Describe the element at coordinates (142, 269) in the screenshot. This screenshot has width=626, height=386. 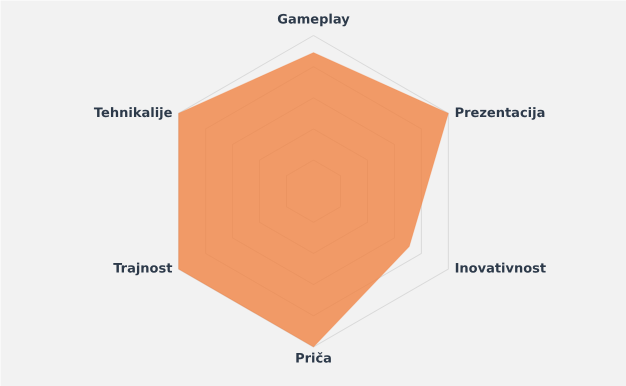
I see `spoke-label: Trajnost` at that location.